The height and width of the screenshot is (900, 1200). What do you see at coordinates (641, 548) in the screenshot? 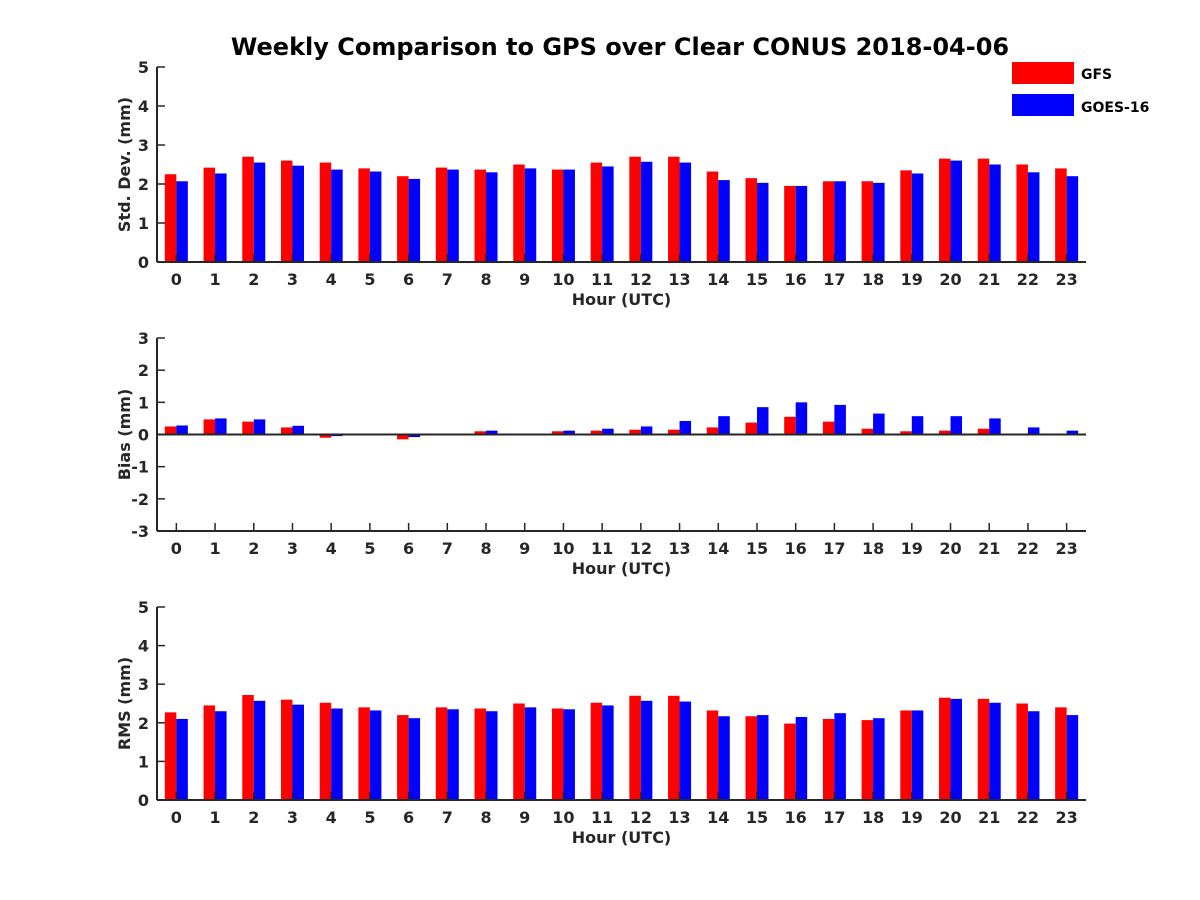
I see `x-tick-label: 12` at bounding box center [641, 548].